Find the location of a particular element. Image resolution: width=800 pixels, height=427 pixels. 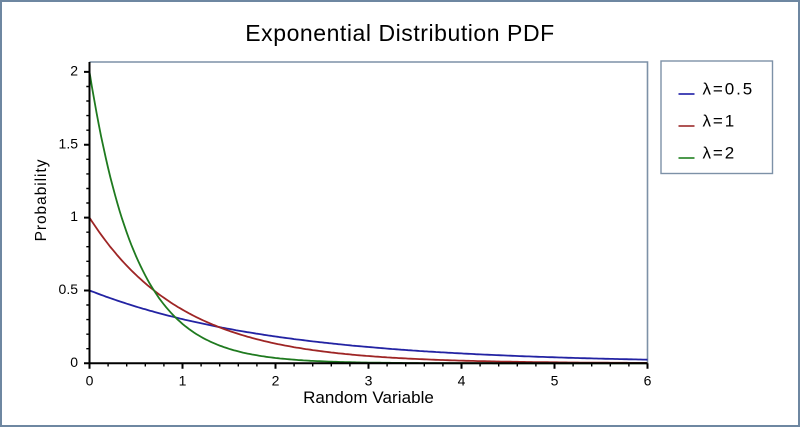

svg-text: Random Variable is located at coordinates (368, 397).